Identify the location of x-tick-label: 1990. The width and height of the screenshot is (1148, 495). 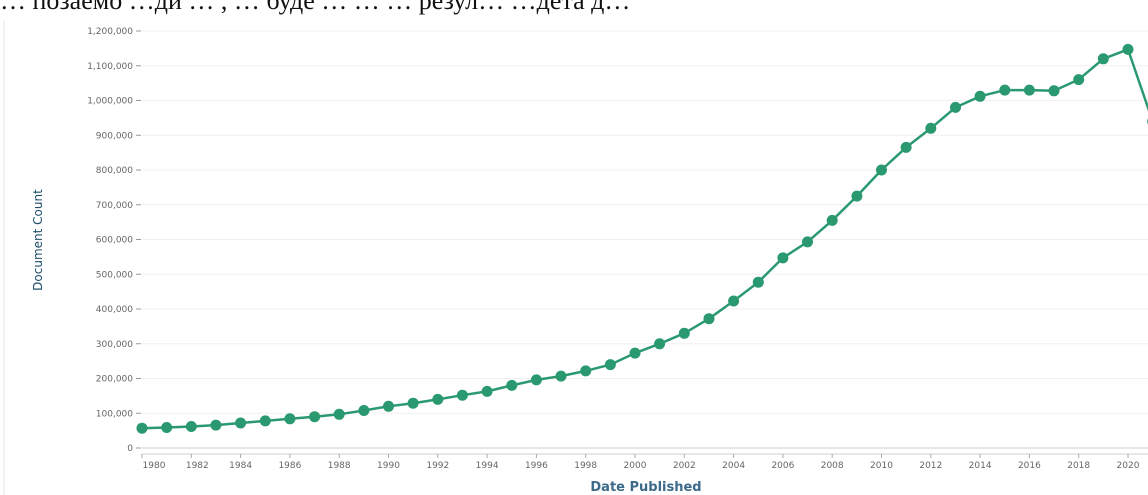
(388, 466).